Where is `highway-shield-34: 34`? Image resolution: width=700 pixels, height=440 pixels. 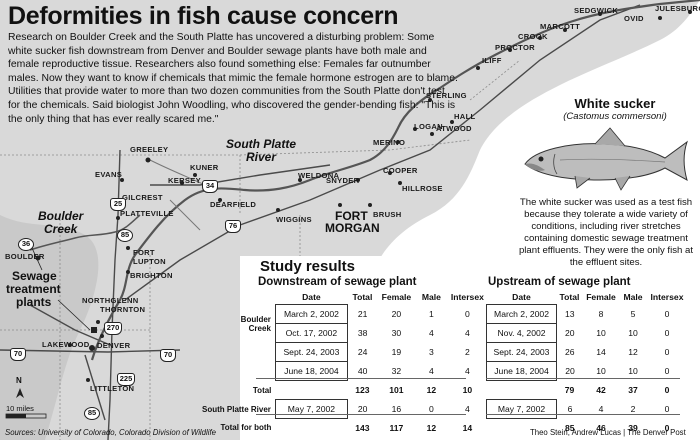
highway-shield-34: 34 is located at coordinates (210, 186).